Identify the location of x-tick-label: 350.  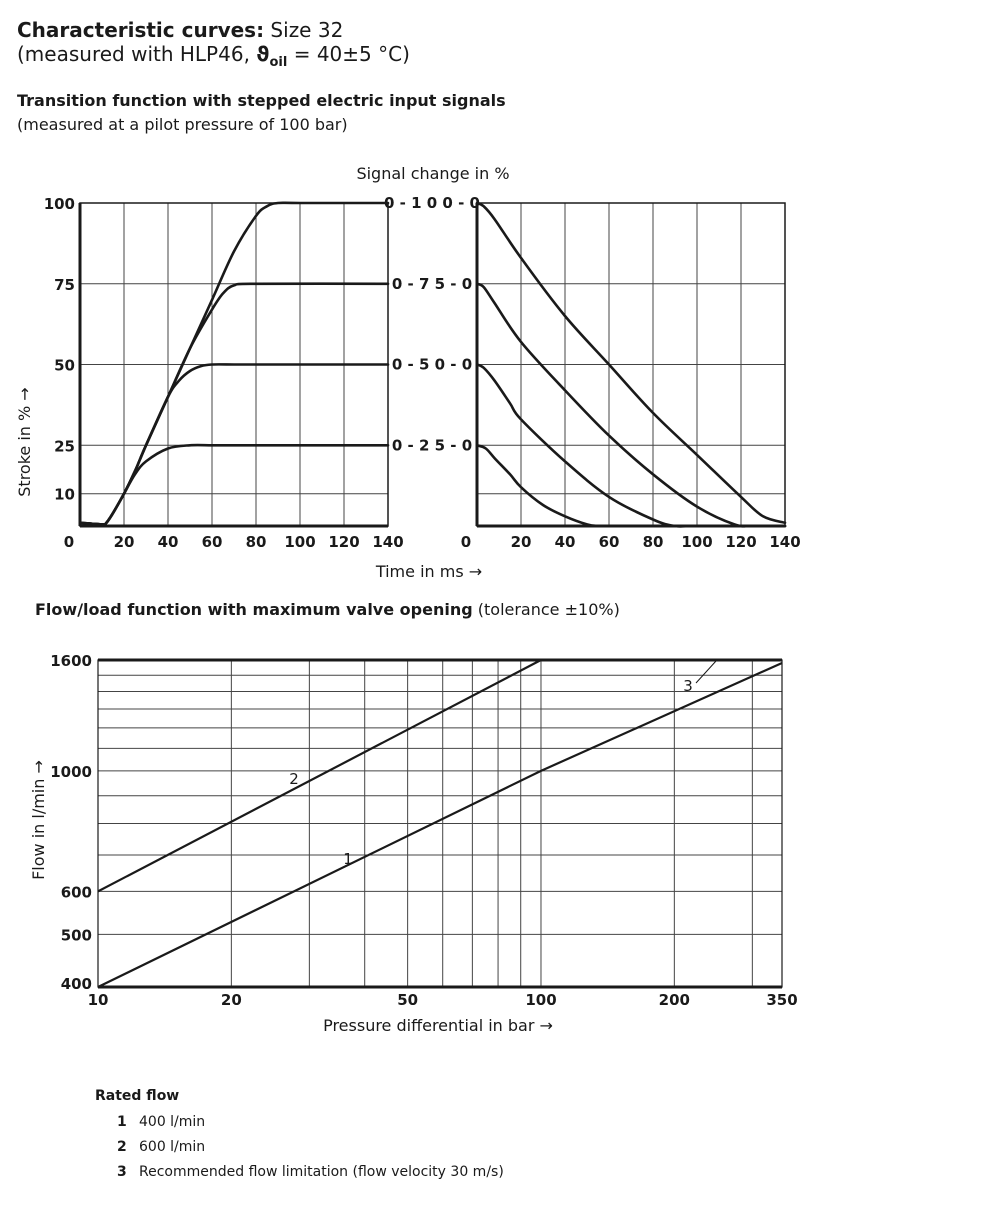
(781, 1000).